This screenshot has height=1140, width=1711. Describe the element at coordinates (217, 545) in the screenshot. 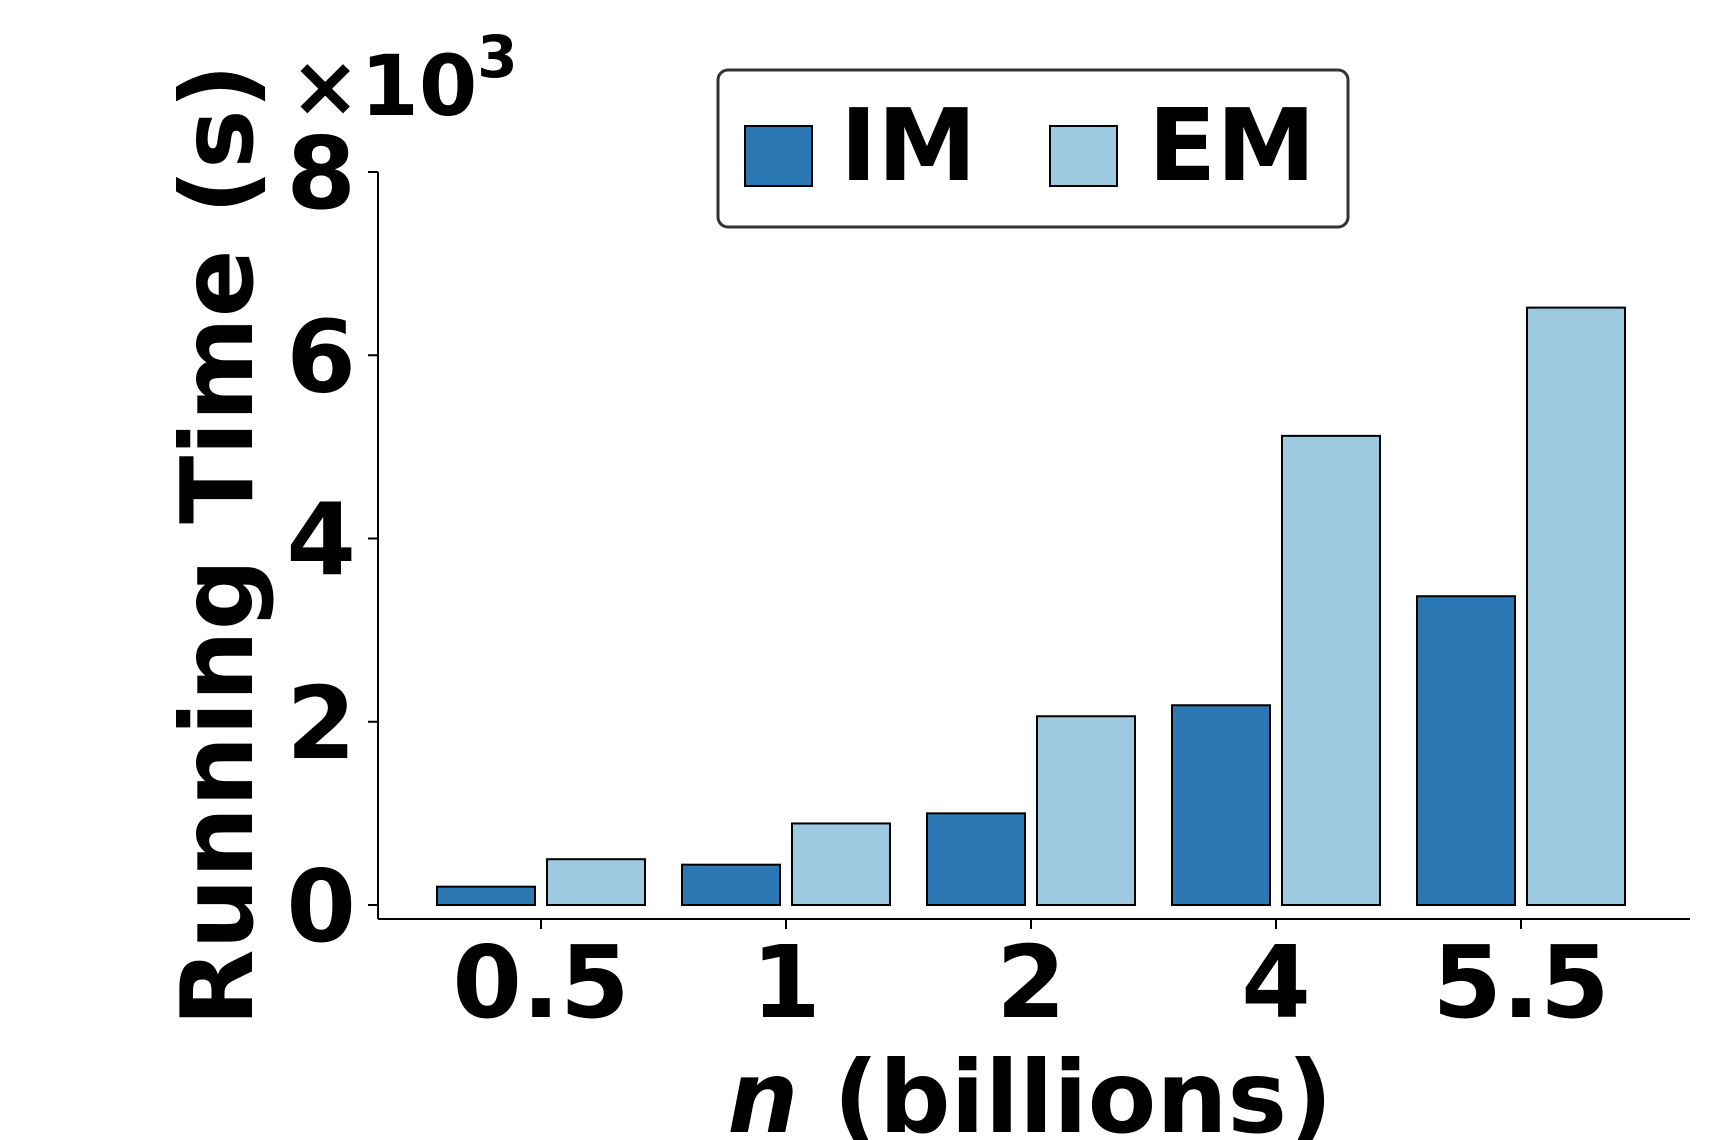

I see `y-axis-label: Running Time (s)` at that location.